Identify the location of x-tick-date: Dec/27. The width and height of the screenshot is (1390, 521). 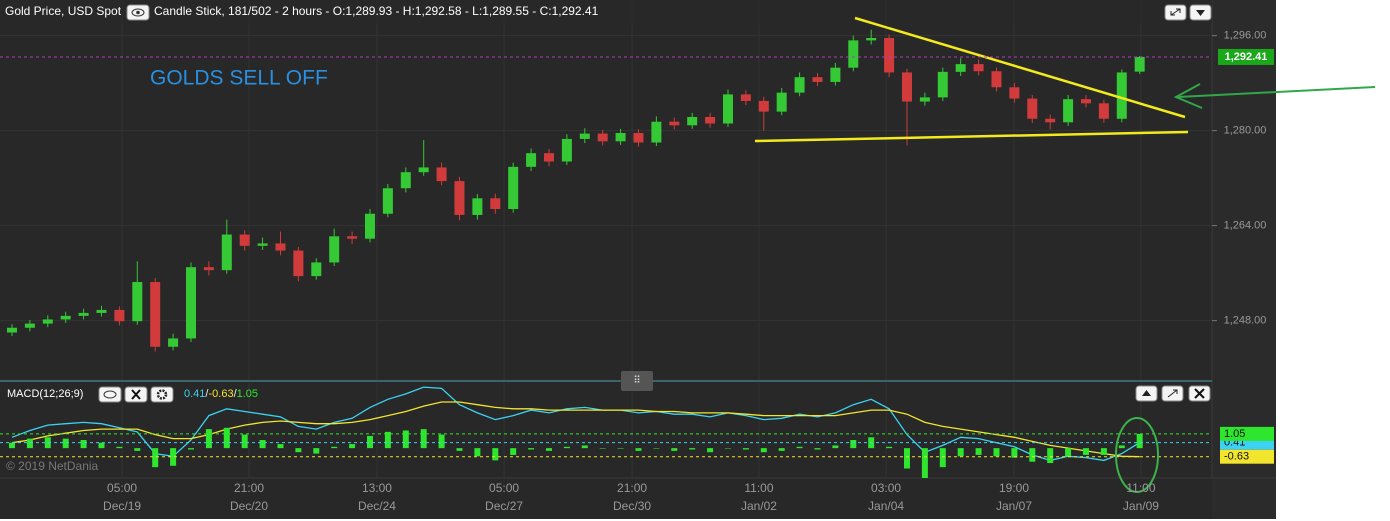
(504, 506).